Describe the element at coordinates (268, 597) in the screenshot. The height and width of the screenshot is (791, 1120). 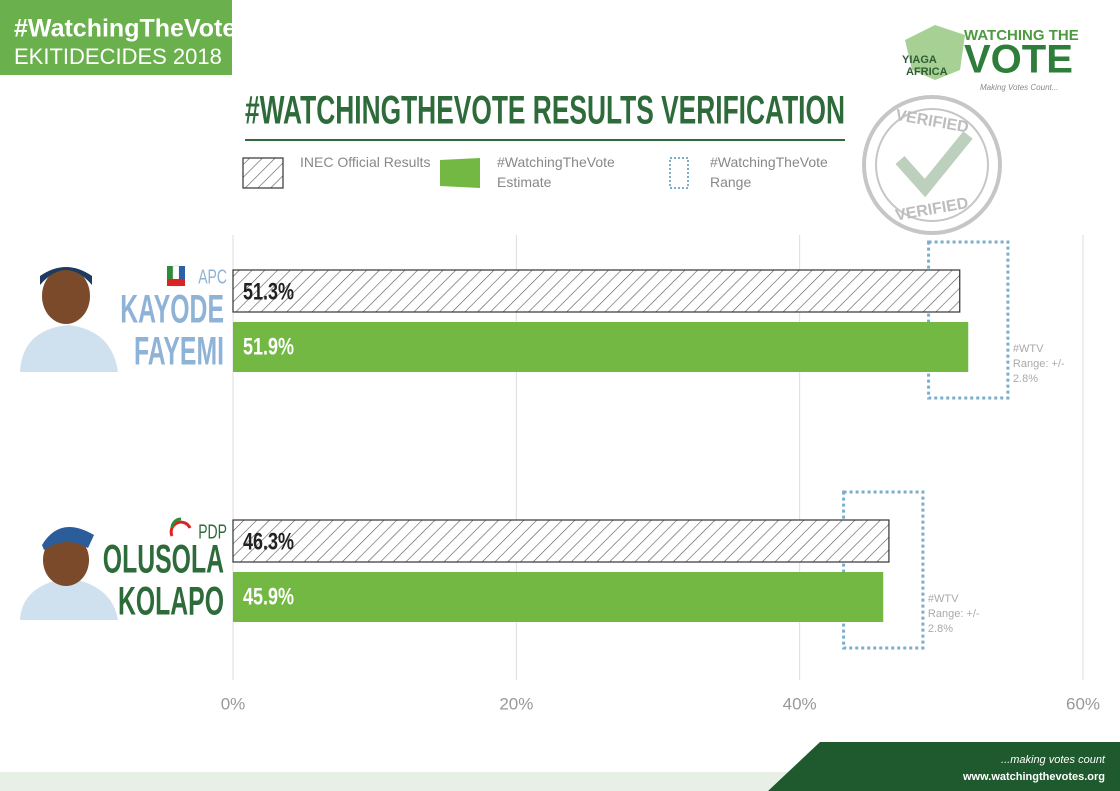
I see `value-label: 45.9%` at that location.